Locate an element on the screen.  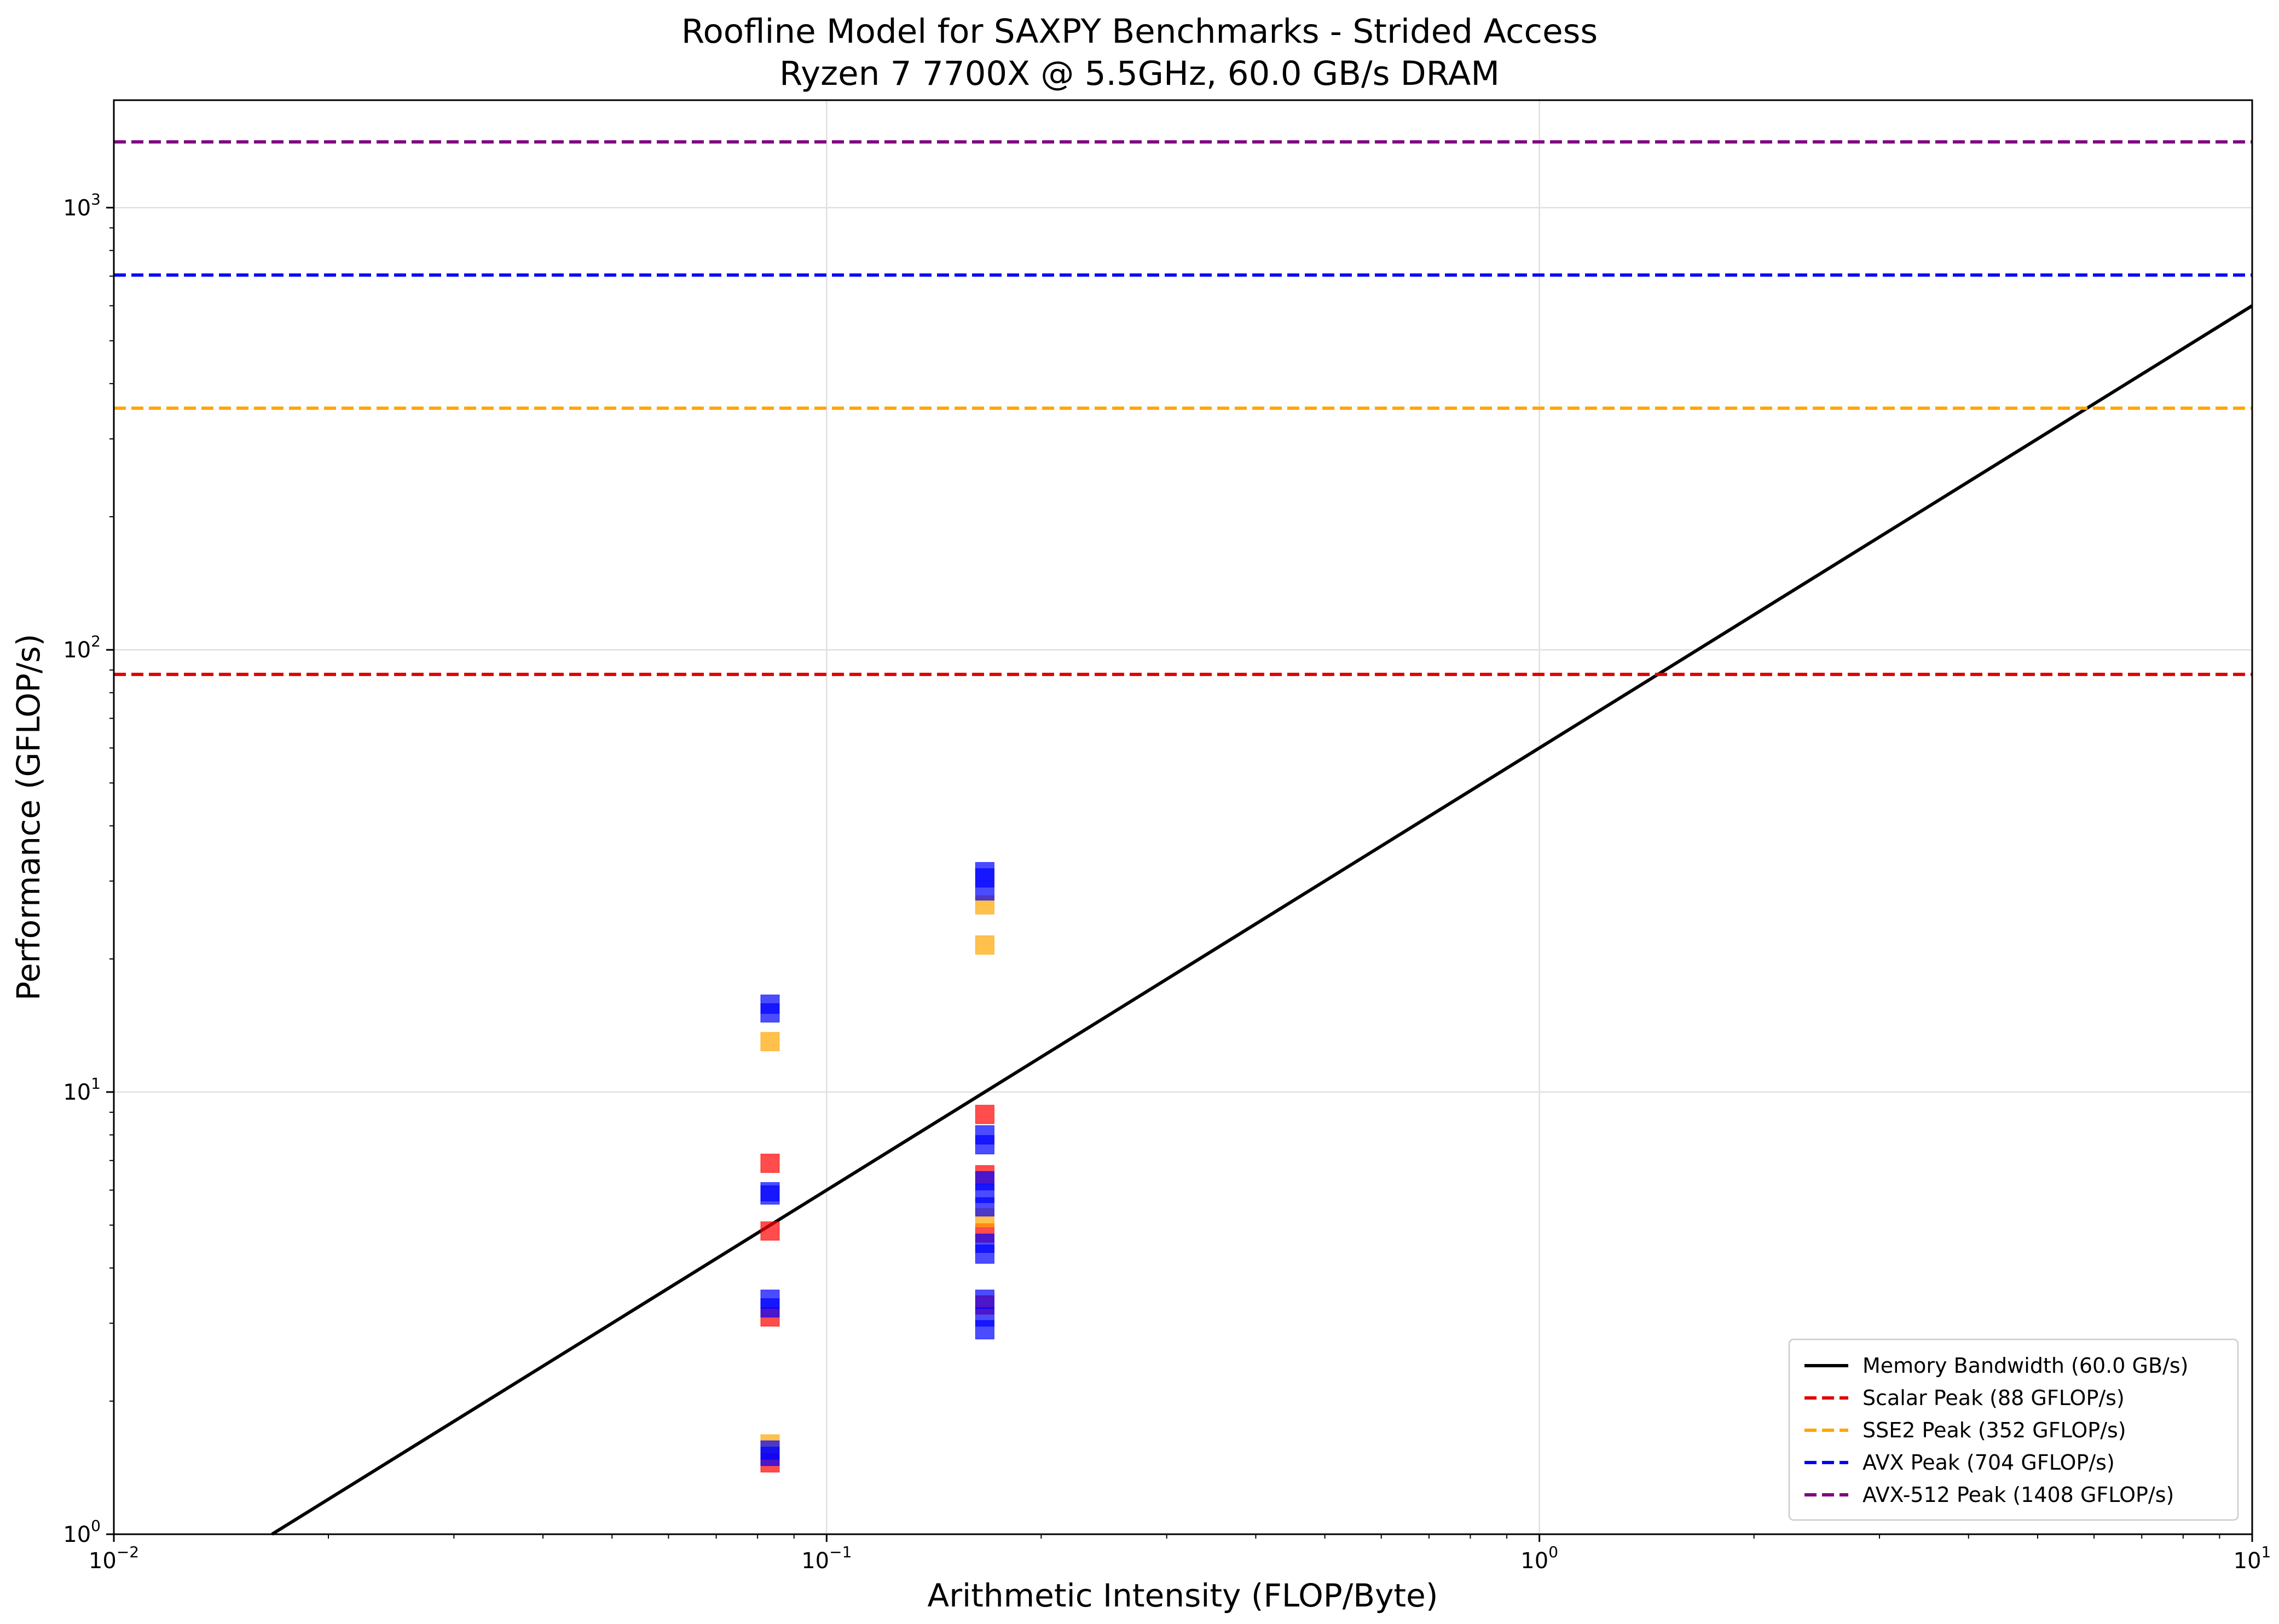
y-tick-exponent: 0 is located at coordinates (96, 1526).